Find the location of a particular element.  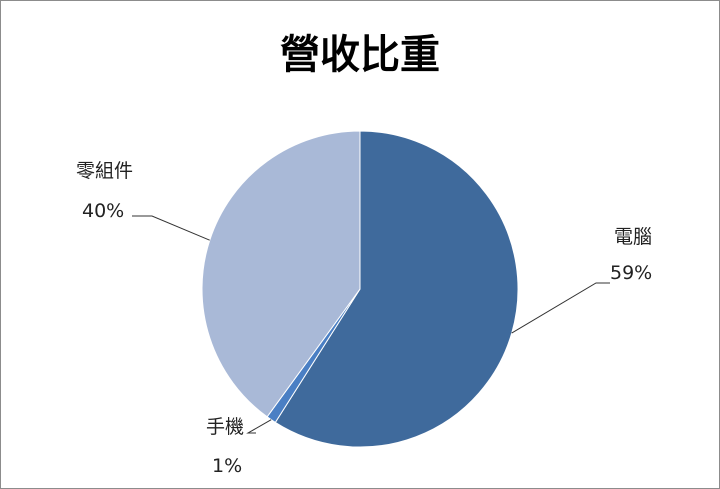

slice-label-computer-name: 電腦 is located at coordinates (633, 237).